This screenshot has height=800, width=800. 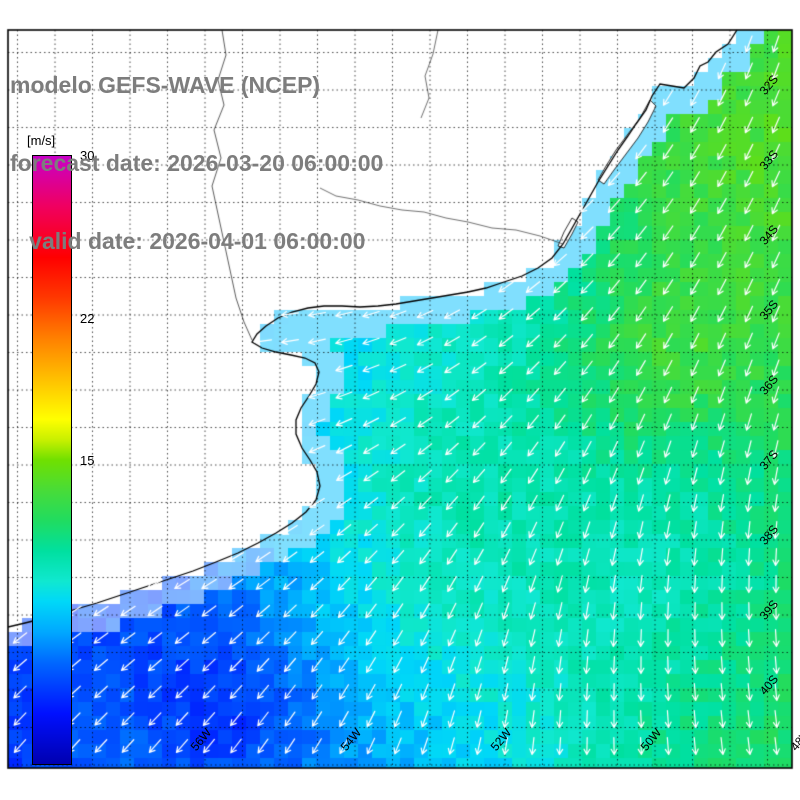 I want to click on colorbar-unit: [m/s], so click(x=41, y=140).